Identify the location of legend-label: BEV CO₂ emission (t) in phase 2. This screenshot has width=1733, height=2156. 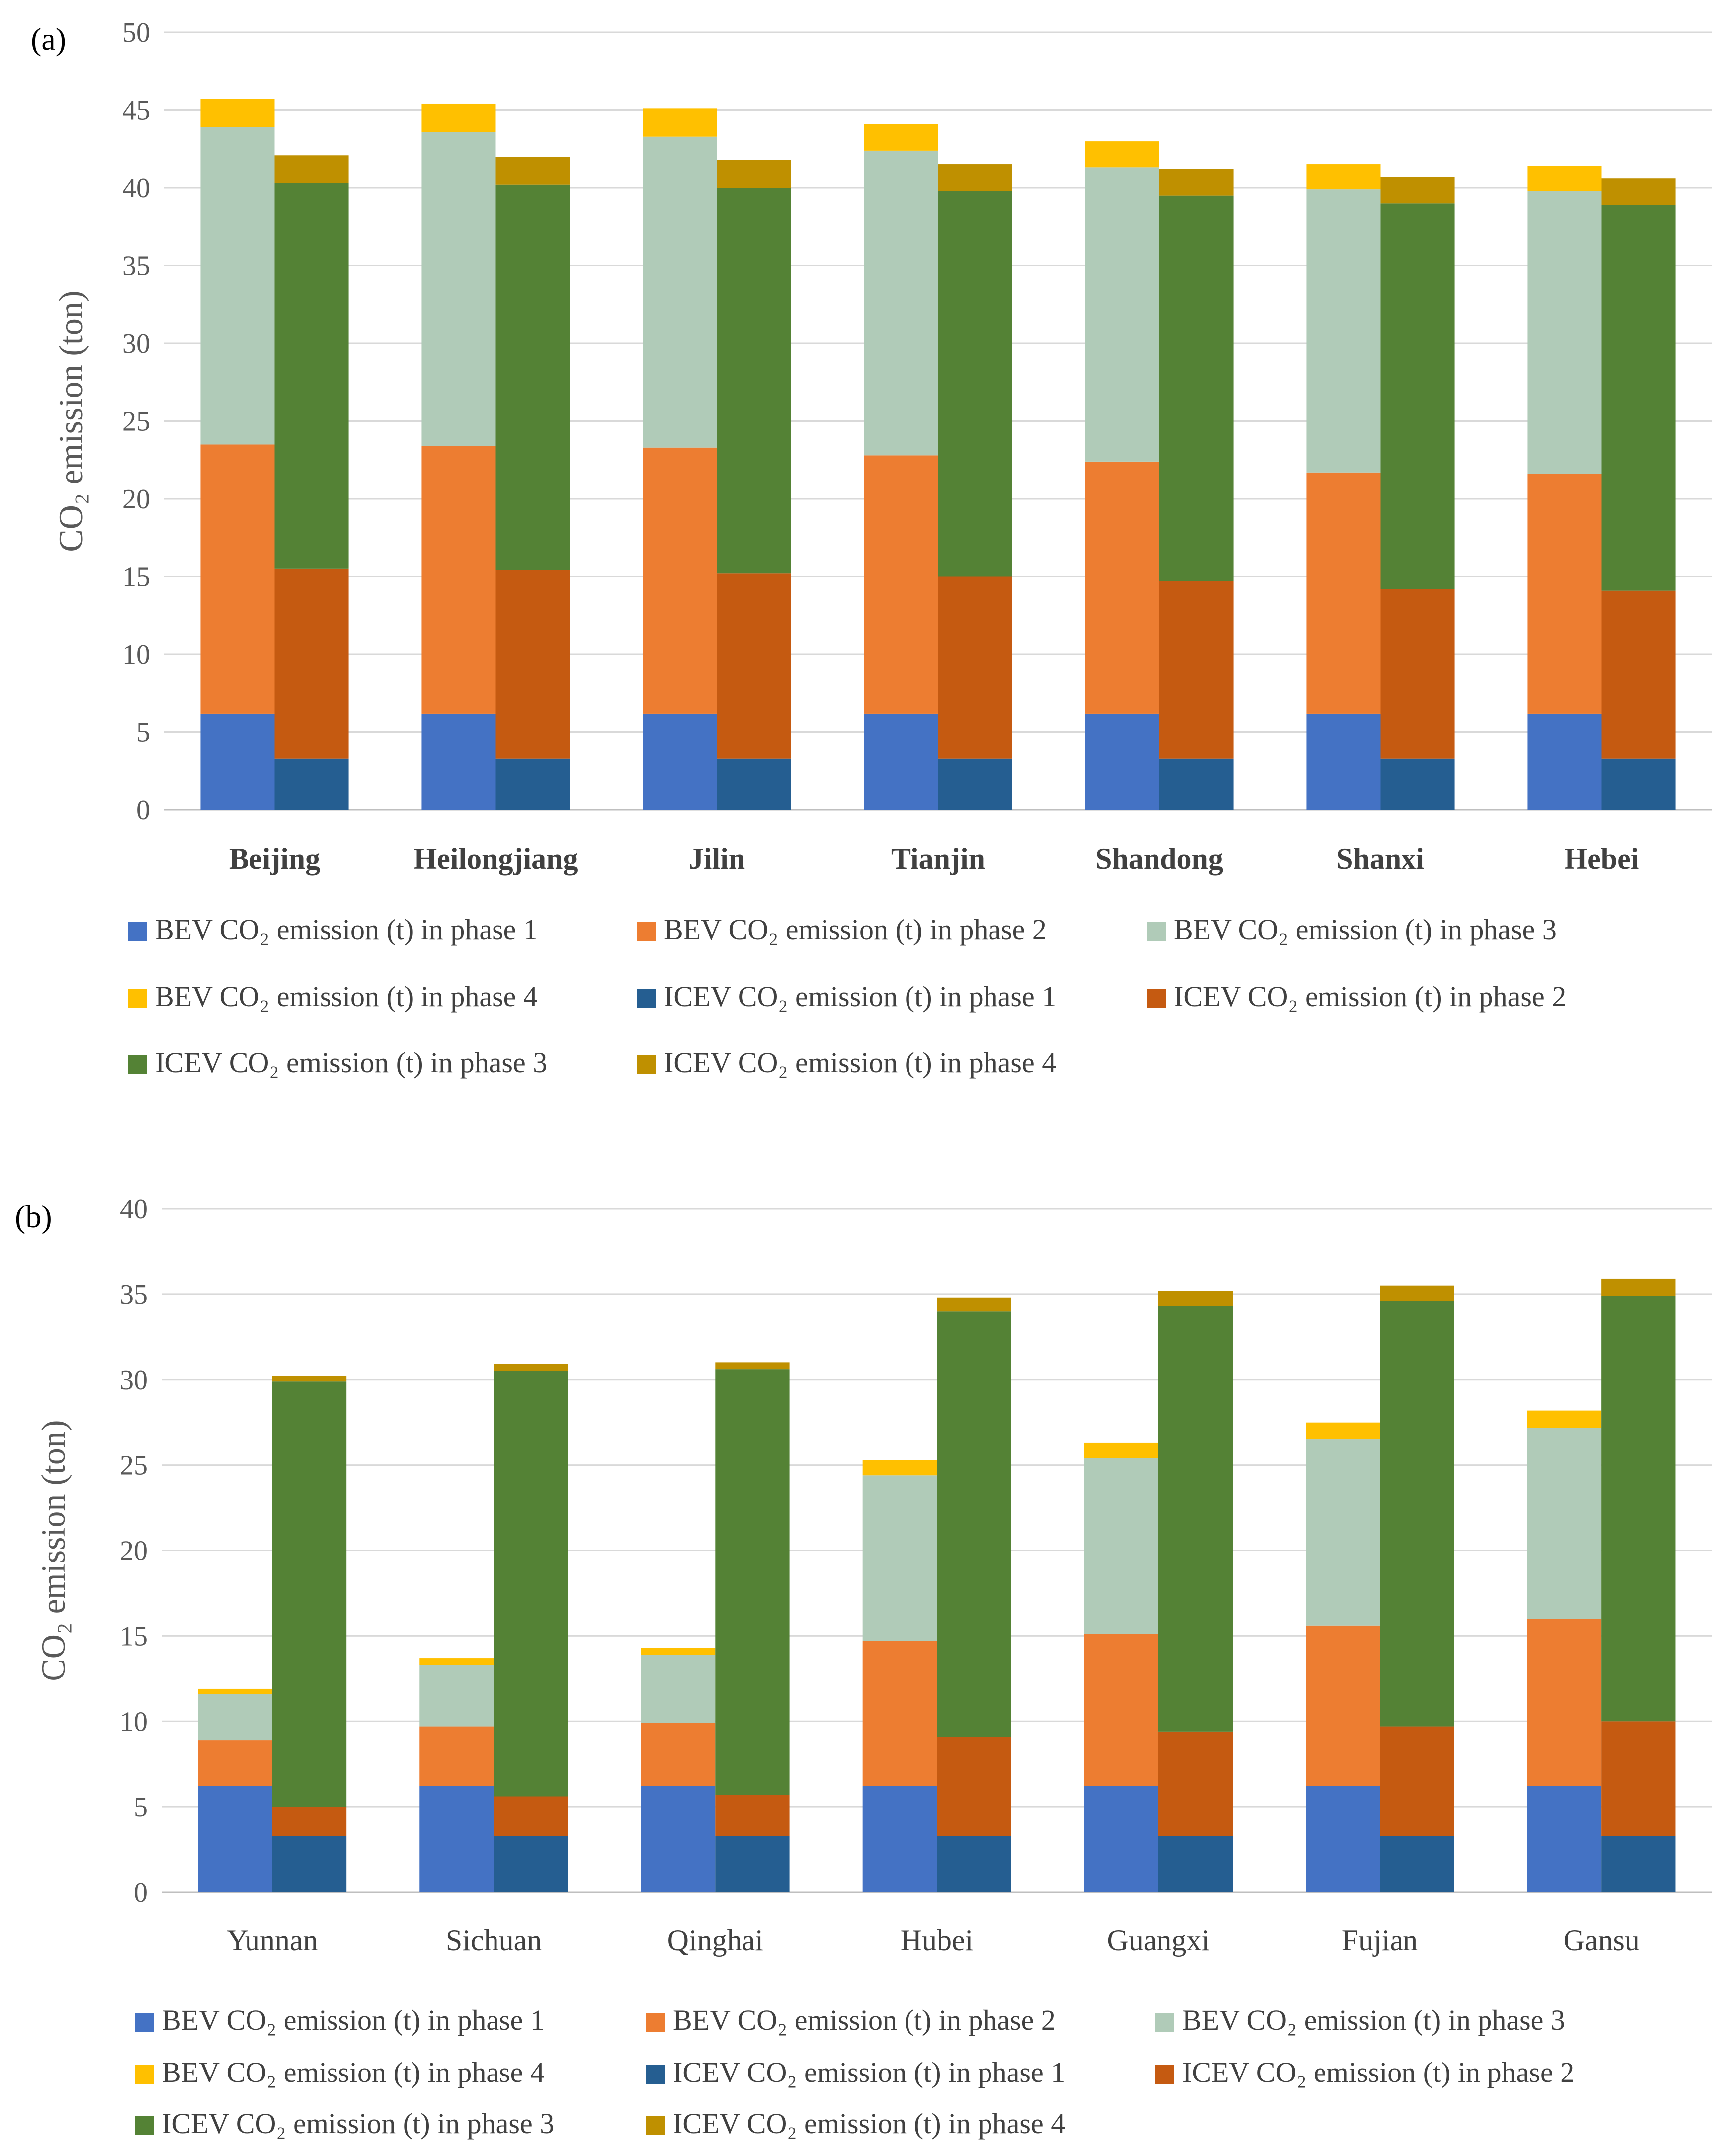
(855, 929).